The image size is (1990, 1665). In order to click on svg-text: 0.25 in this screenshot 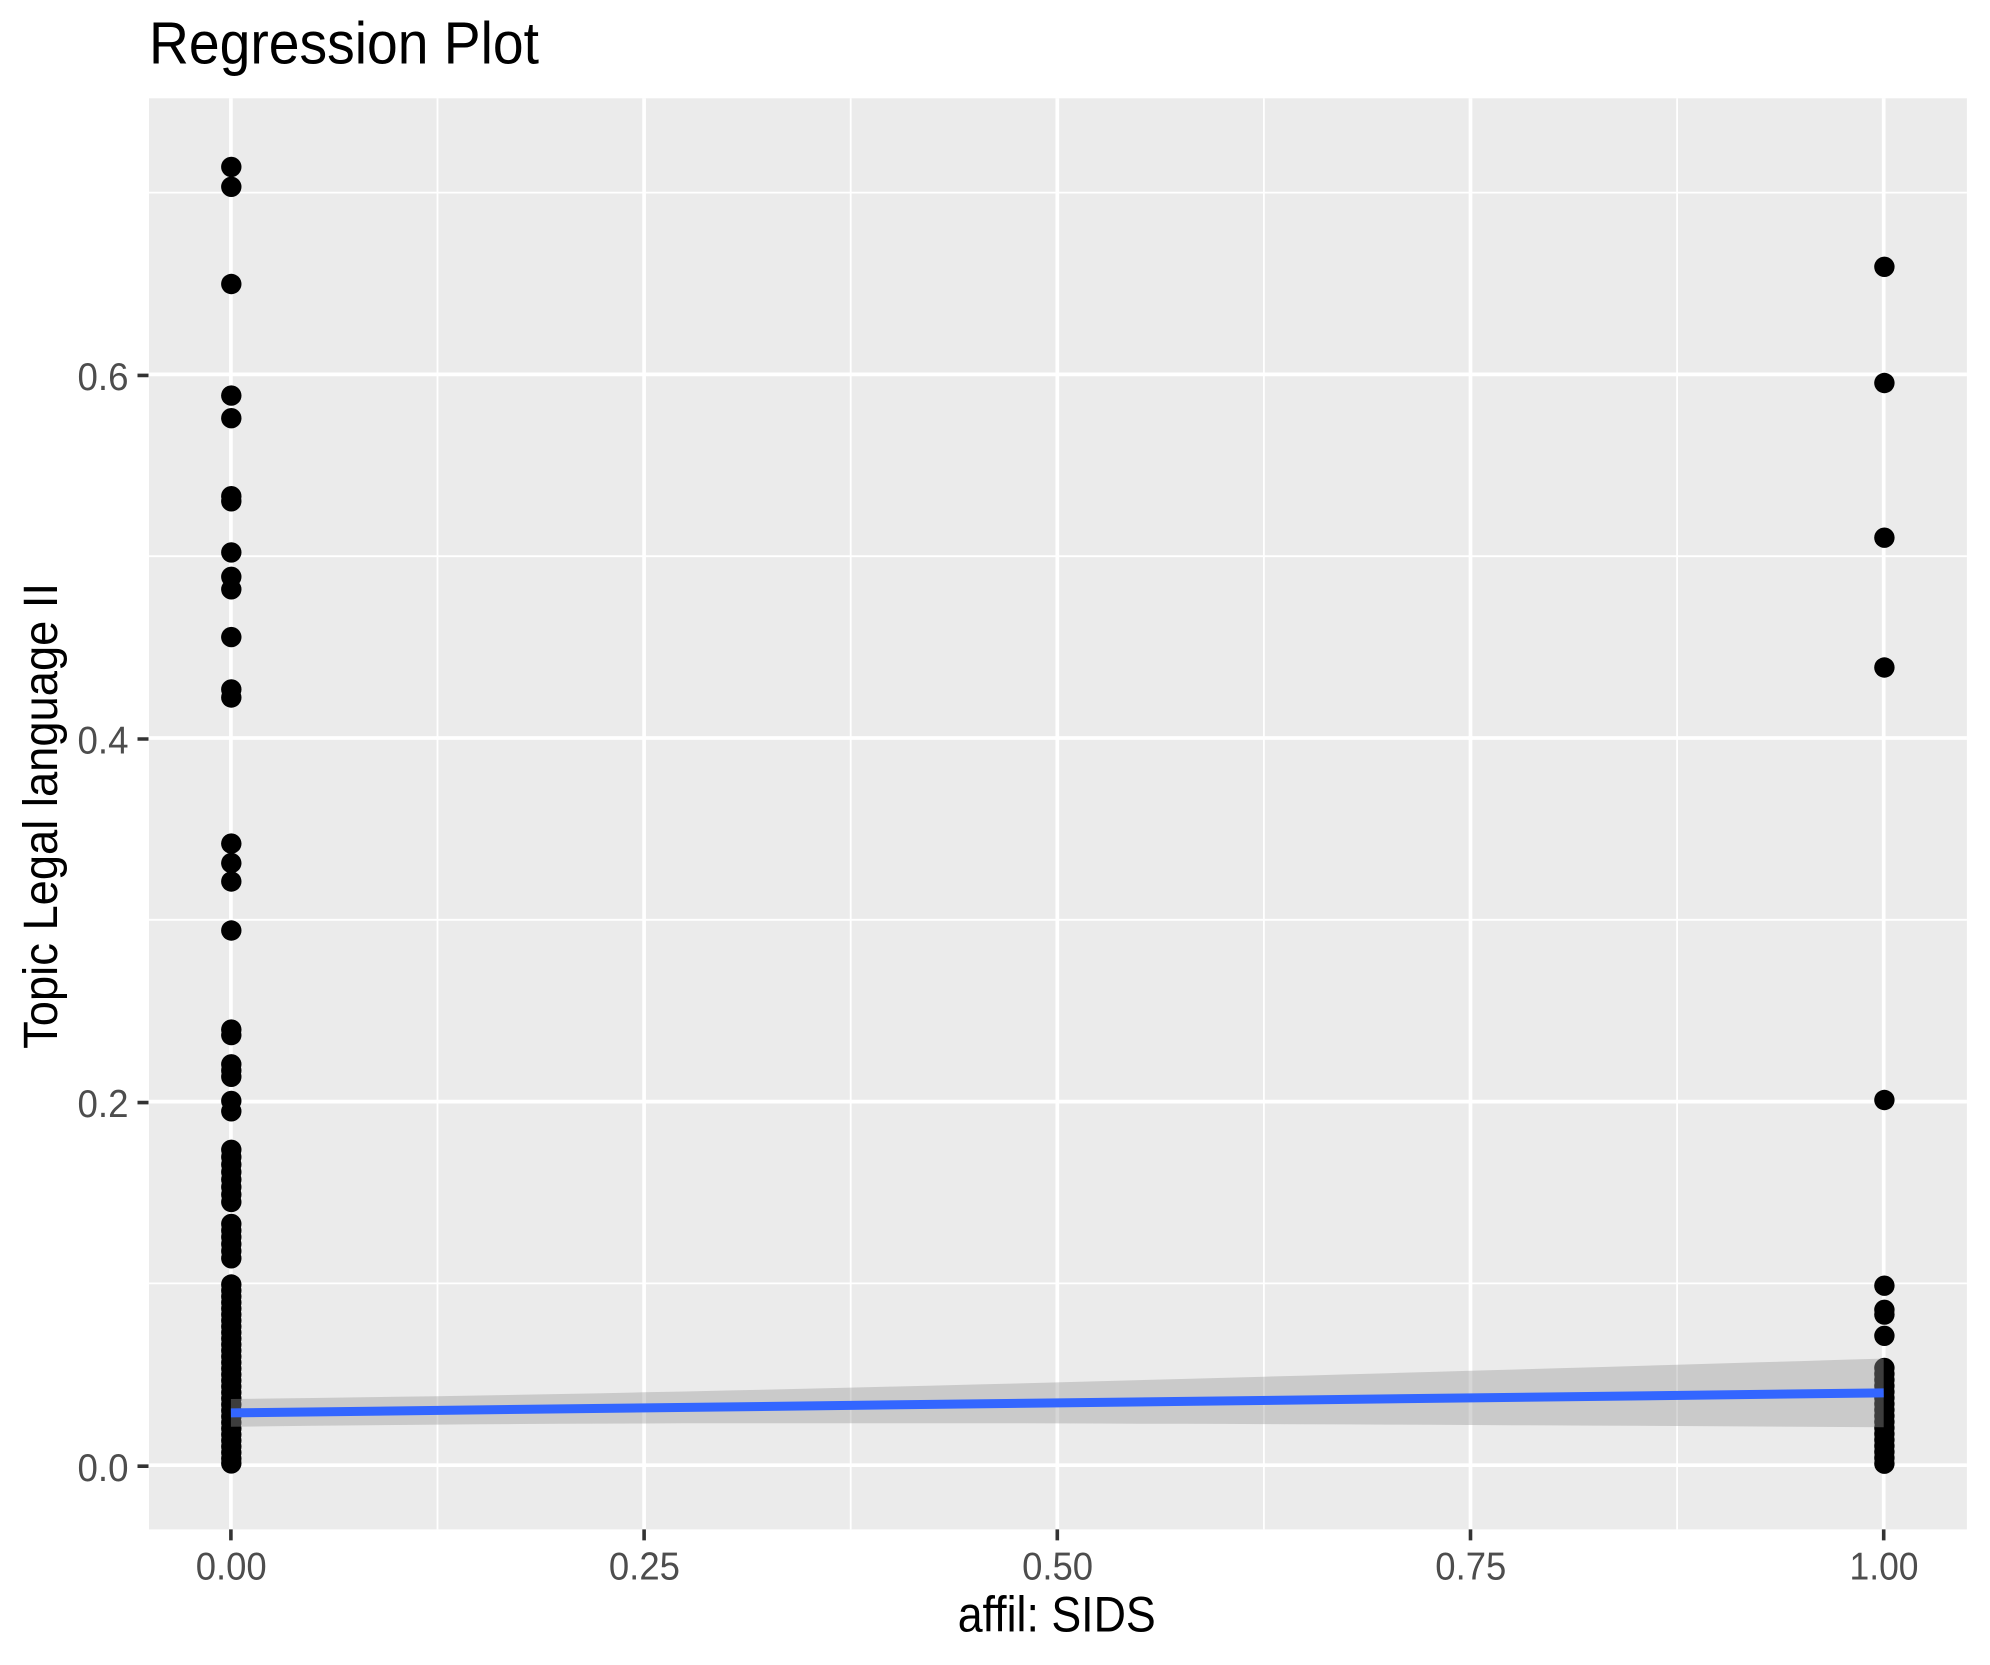, I will do `click(644, 1566)`.